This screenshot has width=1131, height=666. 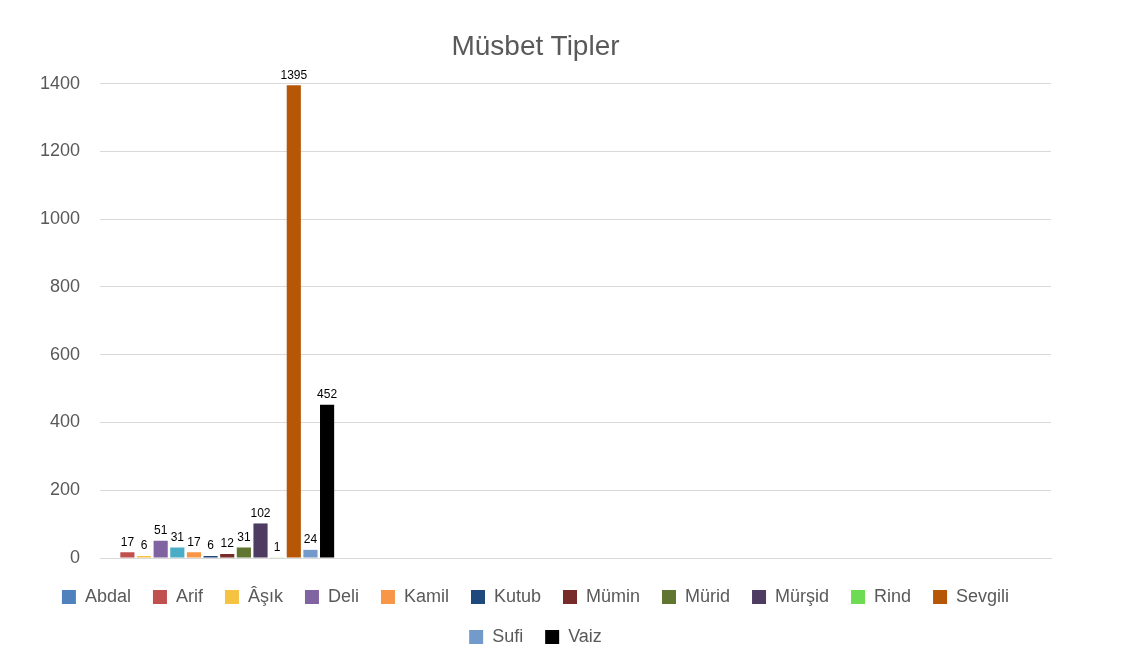 I want to click on chart-title: Müsbet Tipler, so click(x=535, y=45).